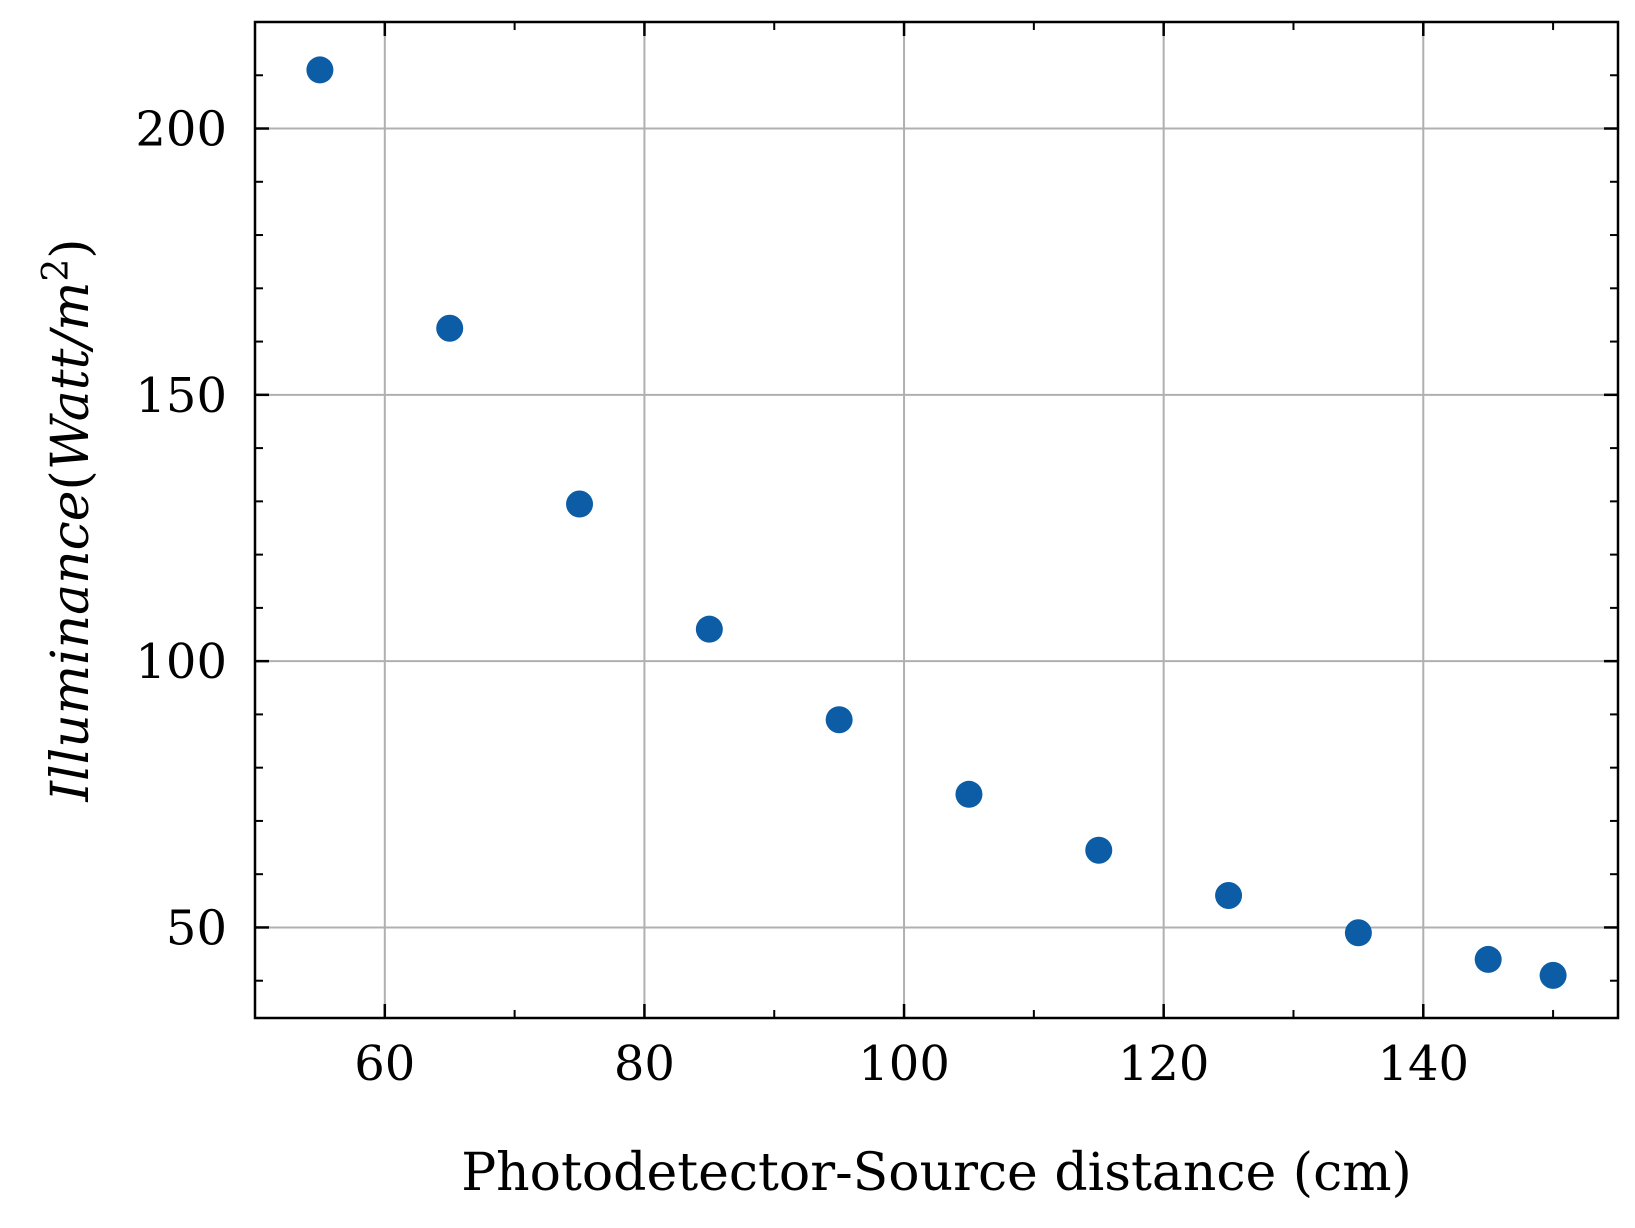 The width and height of the screenshot is (1635, 1228). I want to click on x-tick-label: 60, so click(384, 1064).